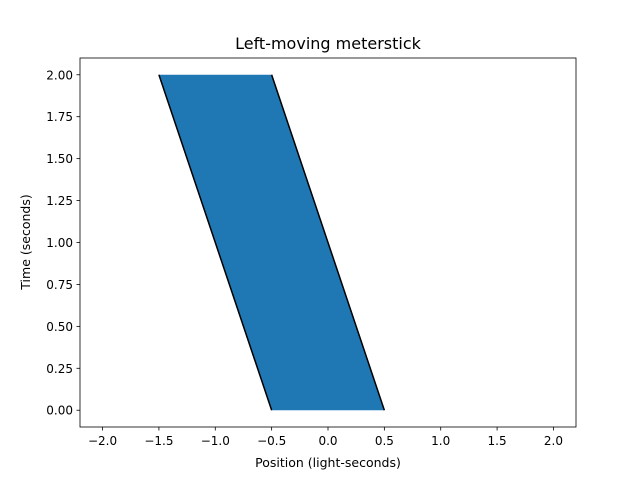 The image size is (640, 480). Describe the element at coordinates (102, 441) in the screenshot. I see `x-tick-label: −2.0` at that location.